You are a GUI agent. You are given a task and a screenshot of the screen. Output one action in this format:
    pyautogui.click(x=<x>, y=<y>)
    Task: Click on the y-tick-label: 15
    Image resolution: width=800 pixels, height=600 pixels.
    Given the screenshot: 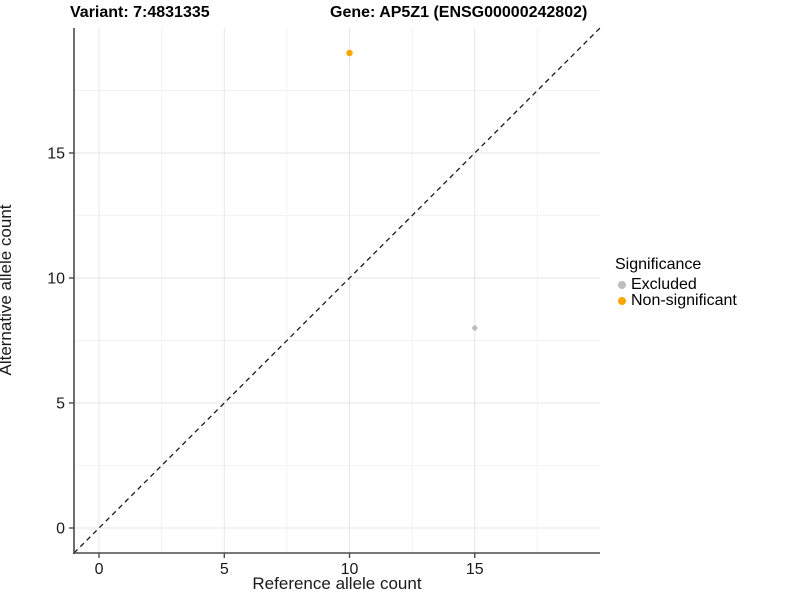 What is the action you would take?
    pyautogui.click(x=56, y=154)
    